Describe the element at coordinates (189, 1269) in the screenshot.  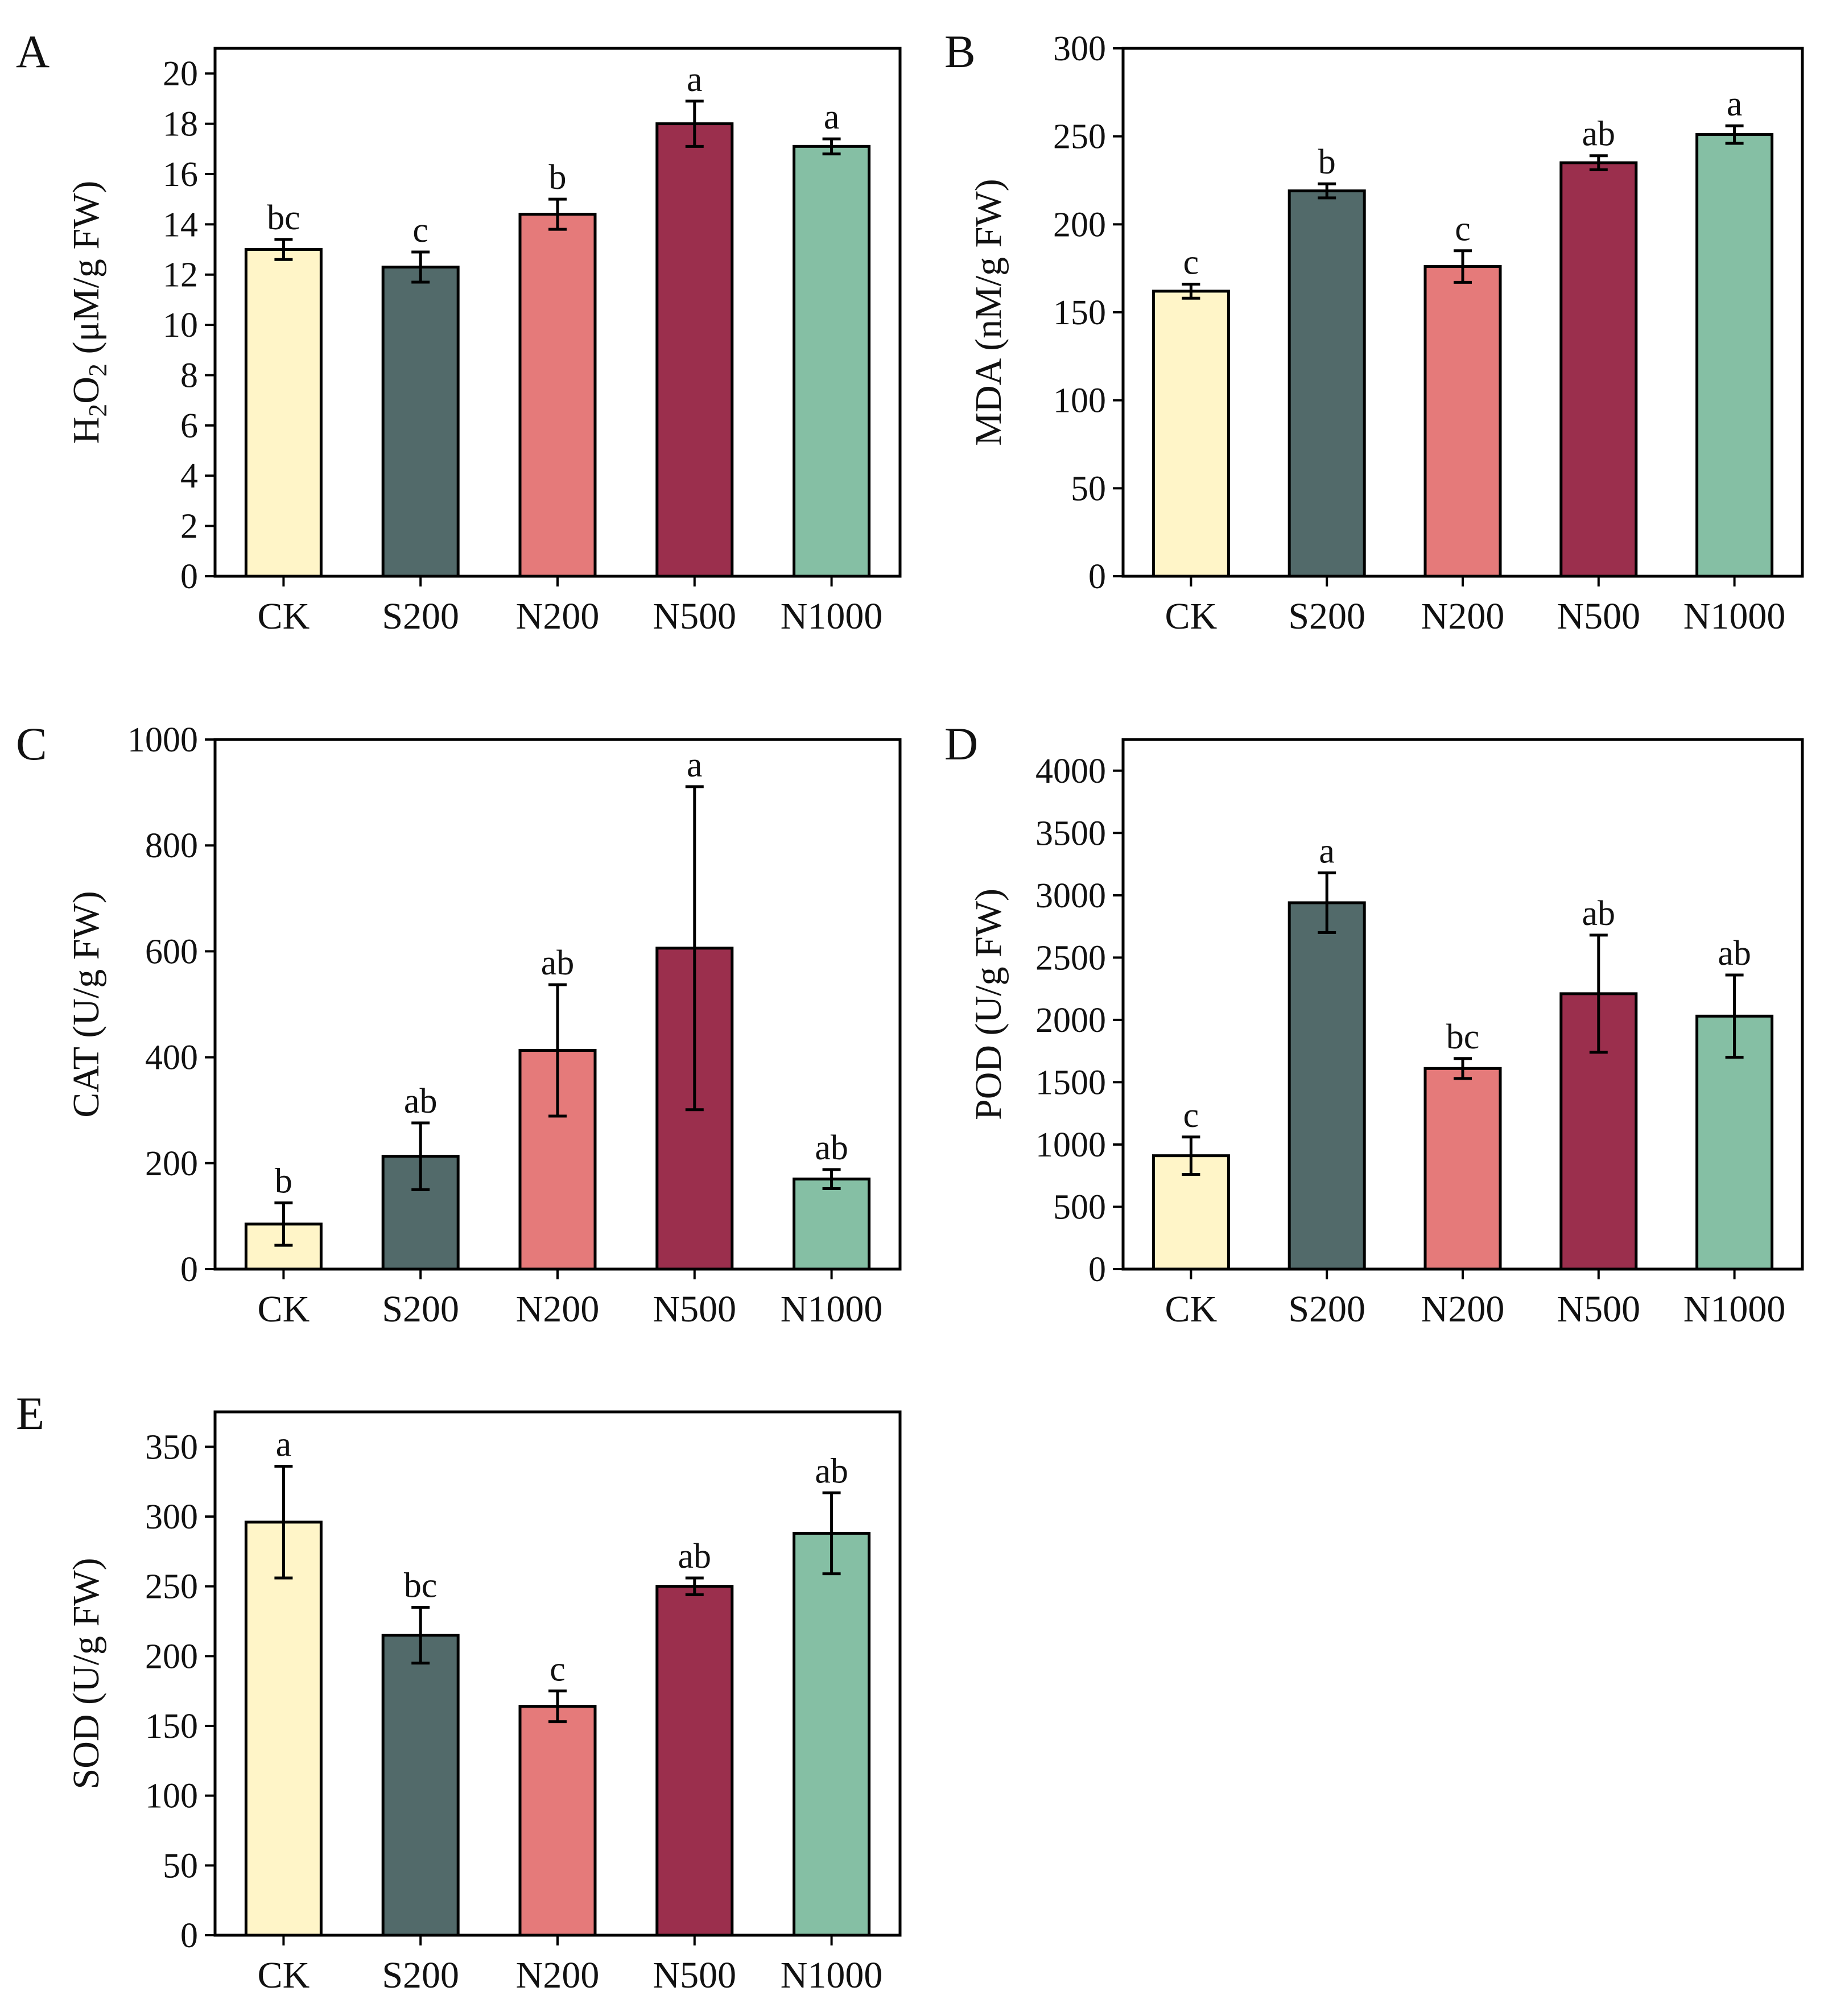
I see `y-tick-label-c-0: 0` at that location.